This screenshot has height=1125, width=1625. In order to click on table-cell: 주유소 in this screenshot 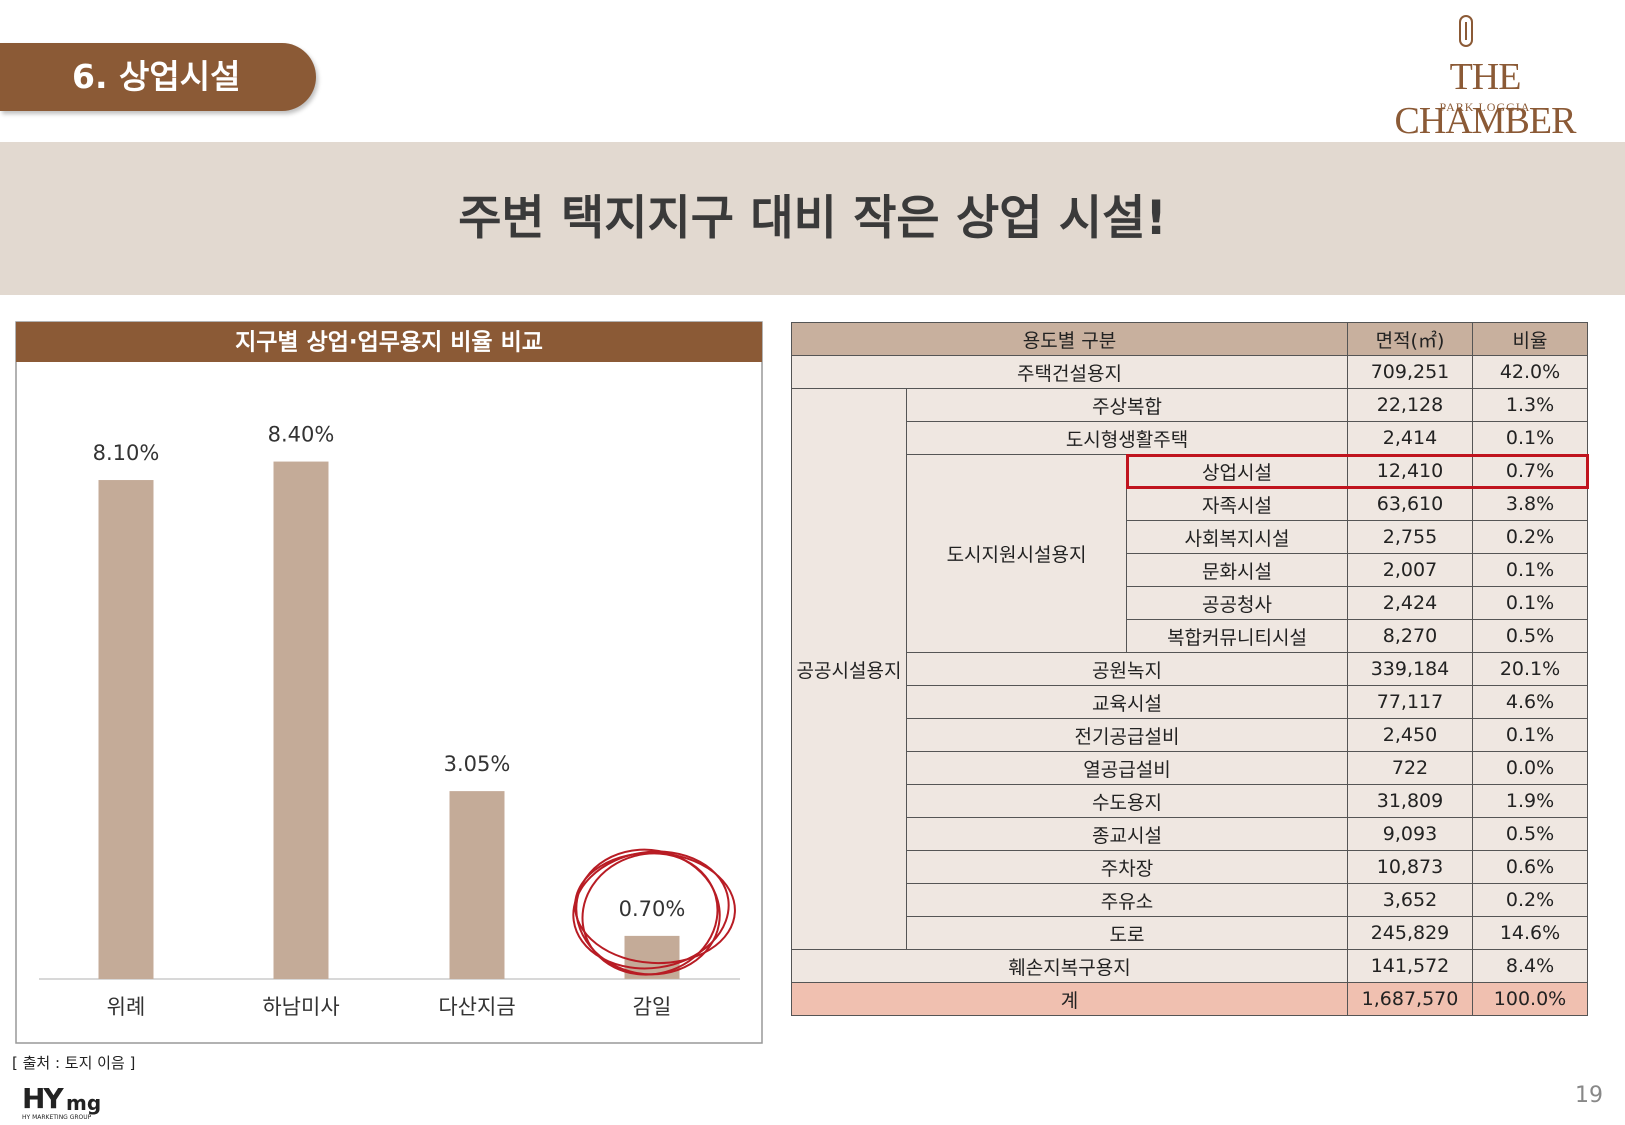, I will do `click(1127, 900)`.